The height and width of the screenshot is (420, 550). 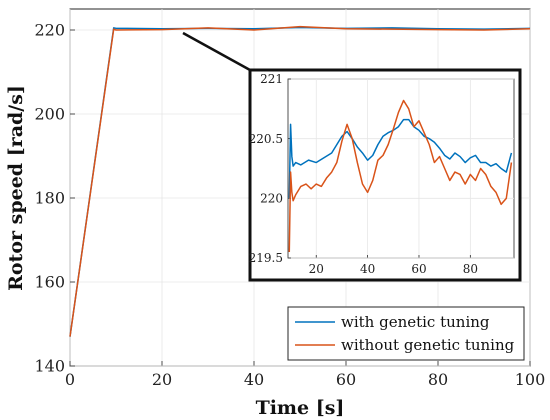 I want to click on inset-y-tick-label: 220.5, so click(x=266, y=139).